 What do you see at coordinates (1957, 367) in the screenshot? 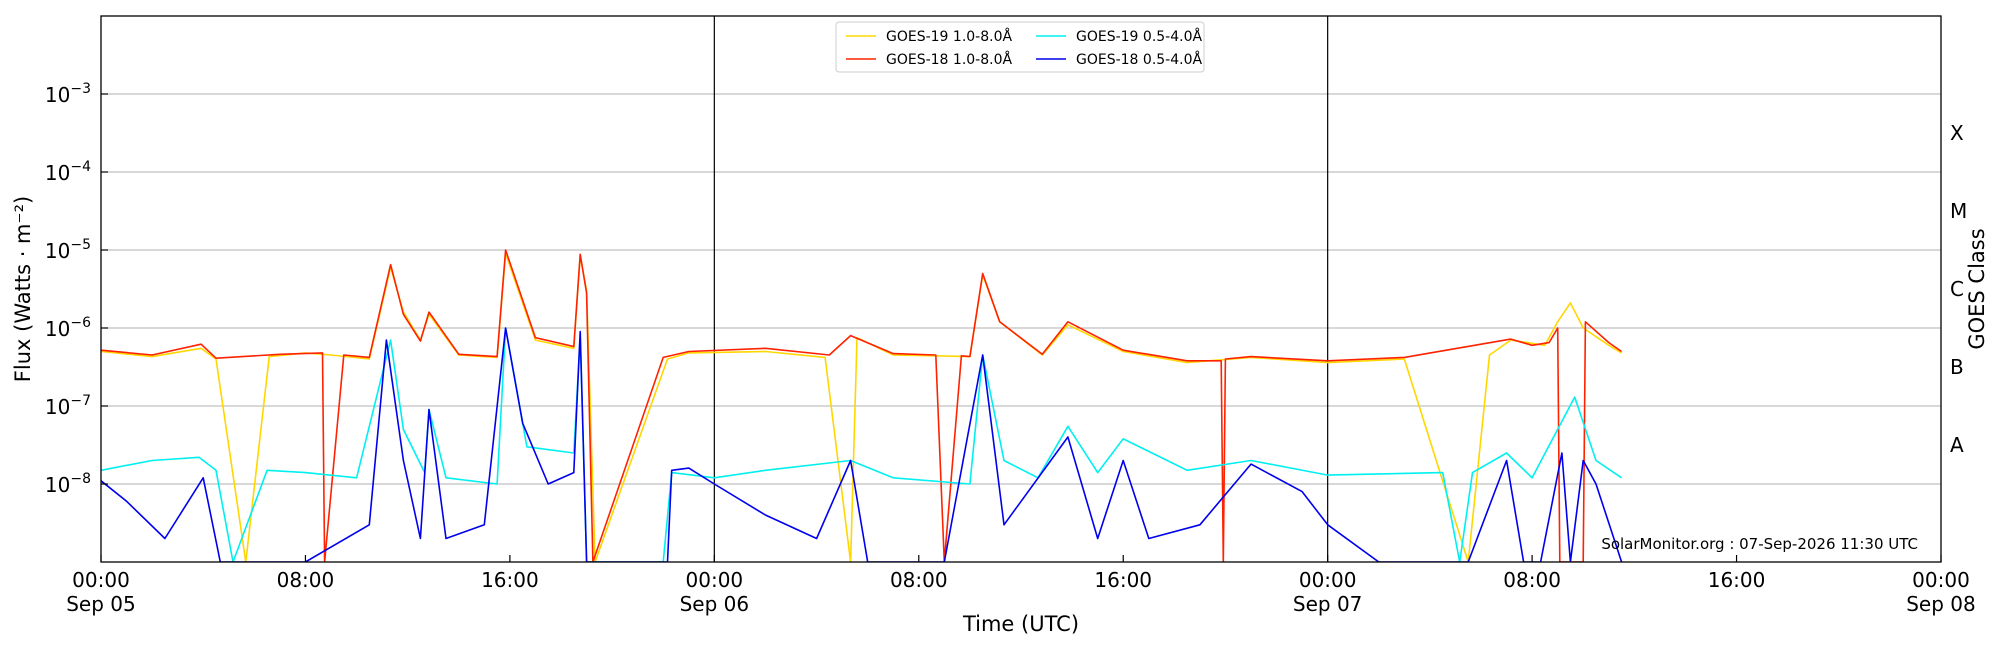
I see `goes-class-label: B` at bounding box center [1957, 367].